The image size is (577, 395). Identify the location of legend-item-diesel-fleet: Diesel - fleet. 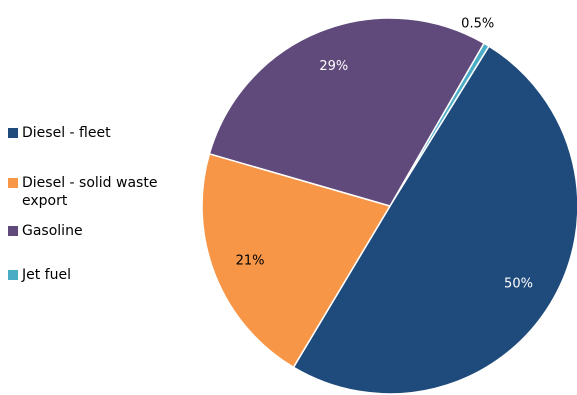
(59, 133).